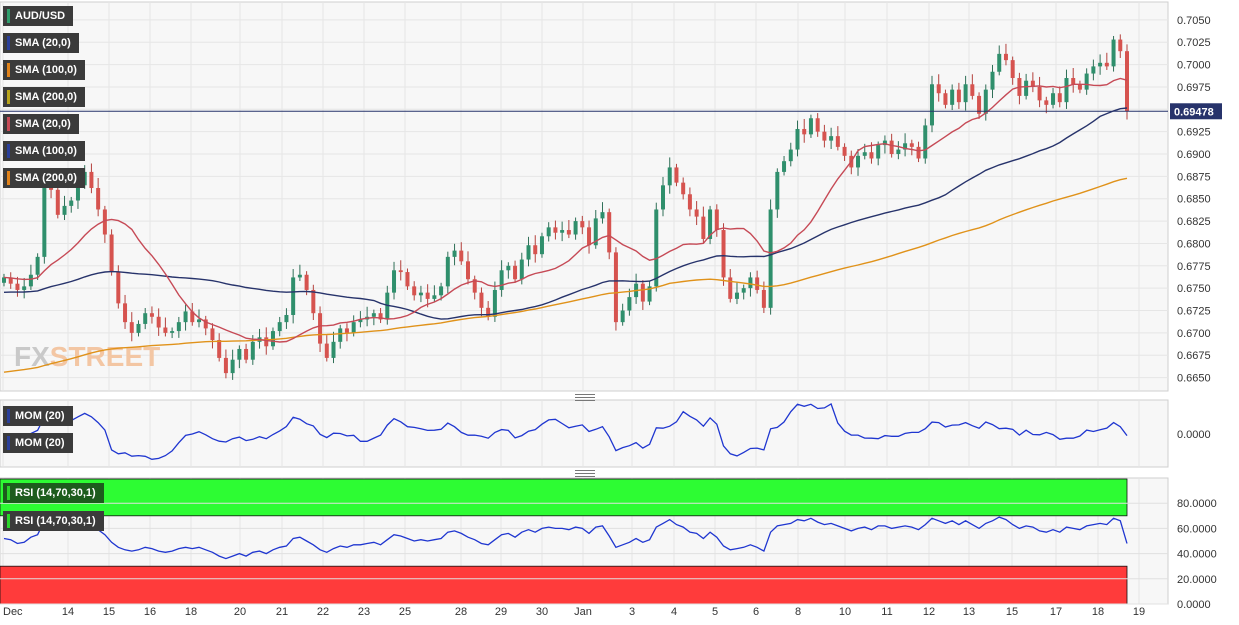 This screenshot has height=625, width=1239. What do you see at coordinates (1194, 155) in the screenshot?
I see `price-tick-label: 0.6900` at bounding box center [1194, 155].